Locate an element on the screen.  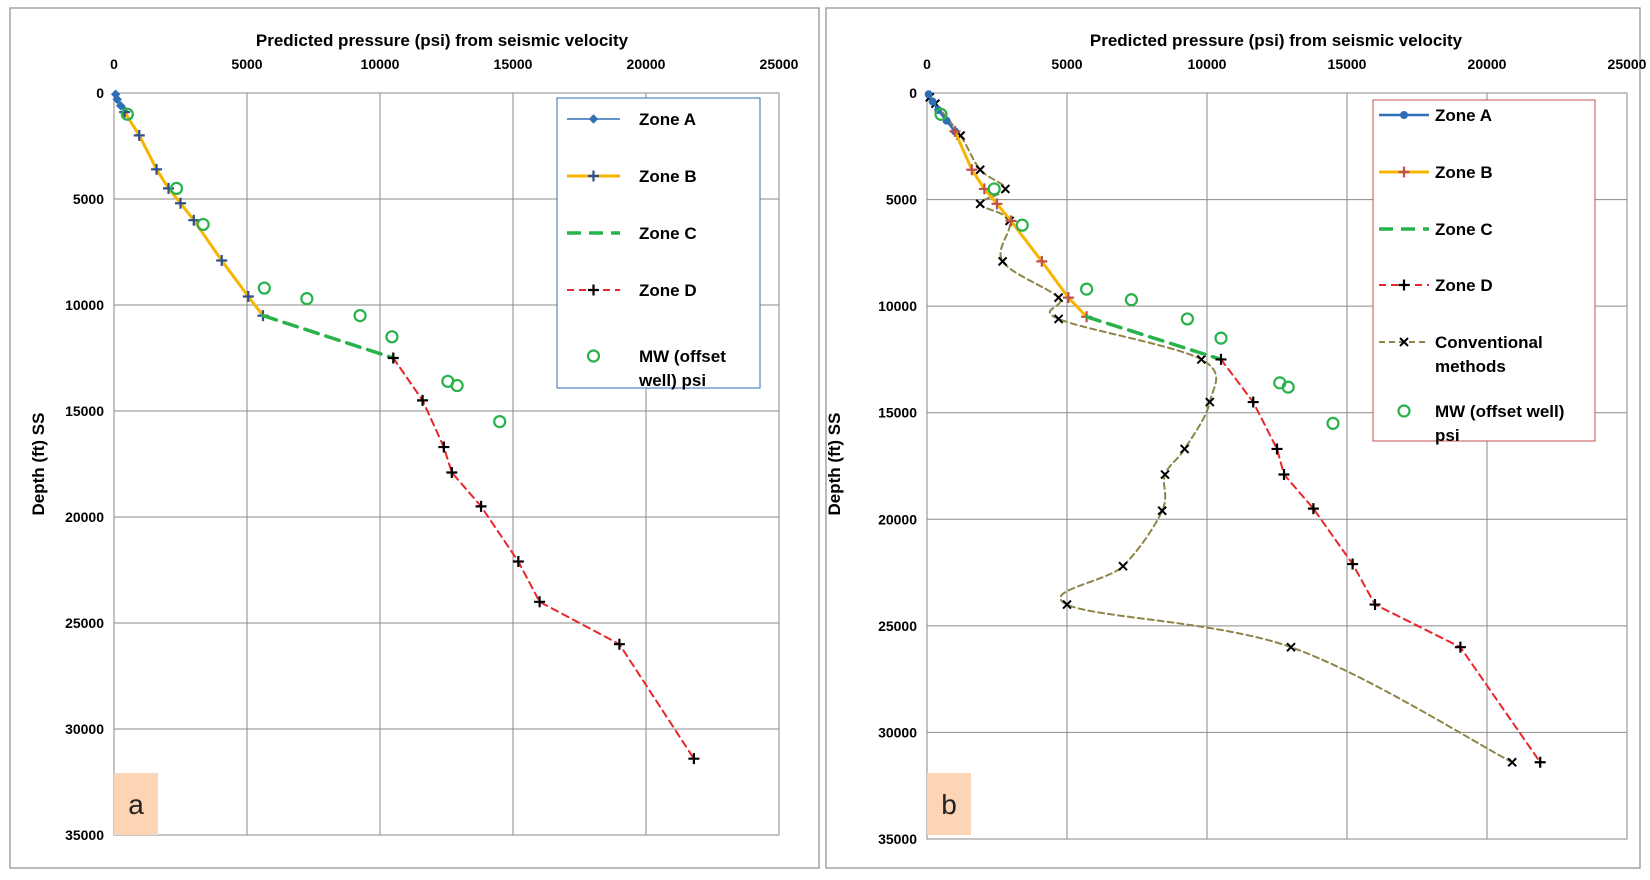
x-tick-label: 15000 is located at coordinates (1347, 64).